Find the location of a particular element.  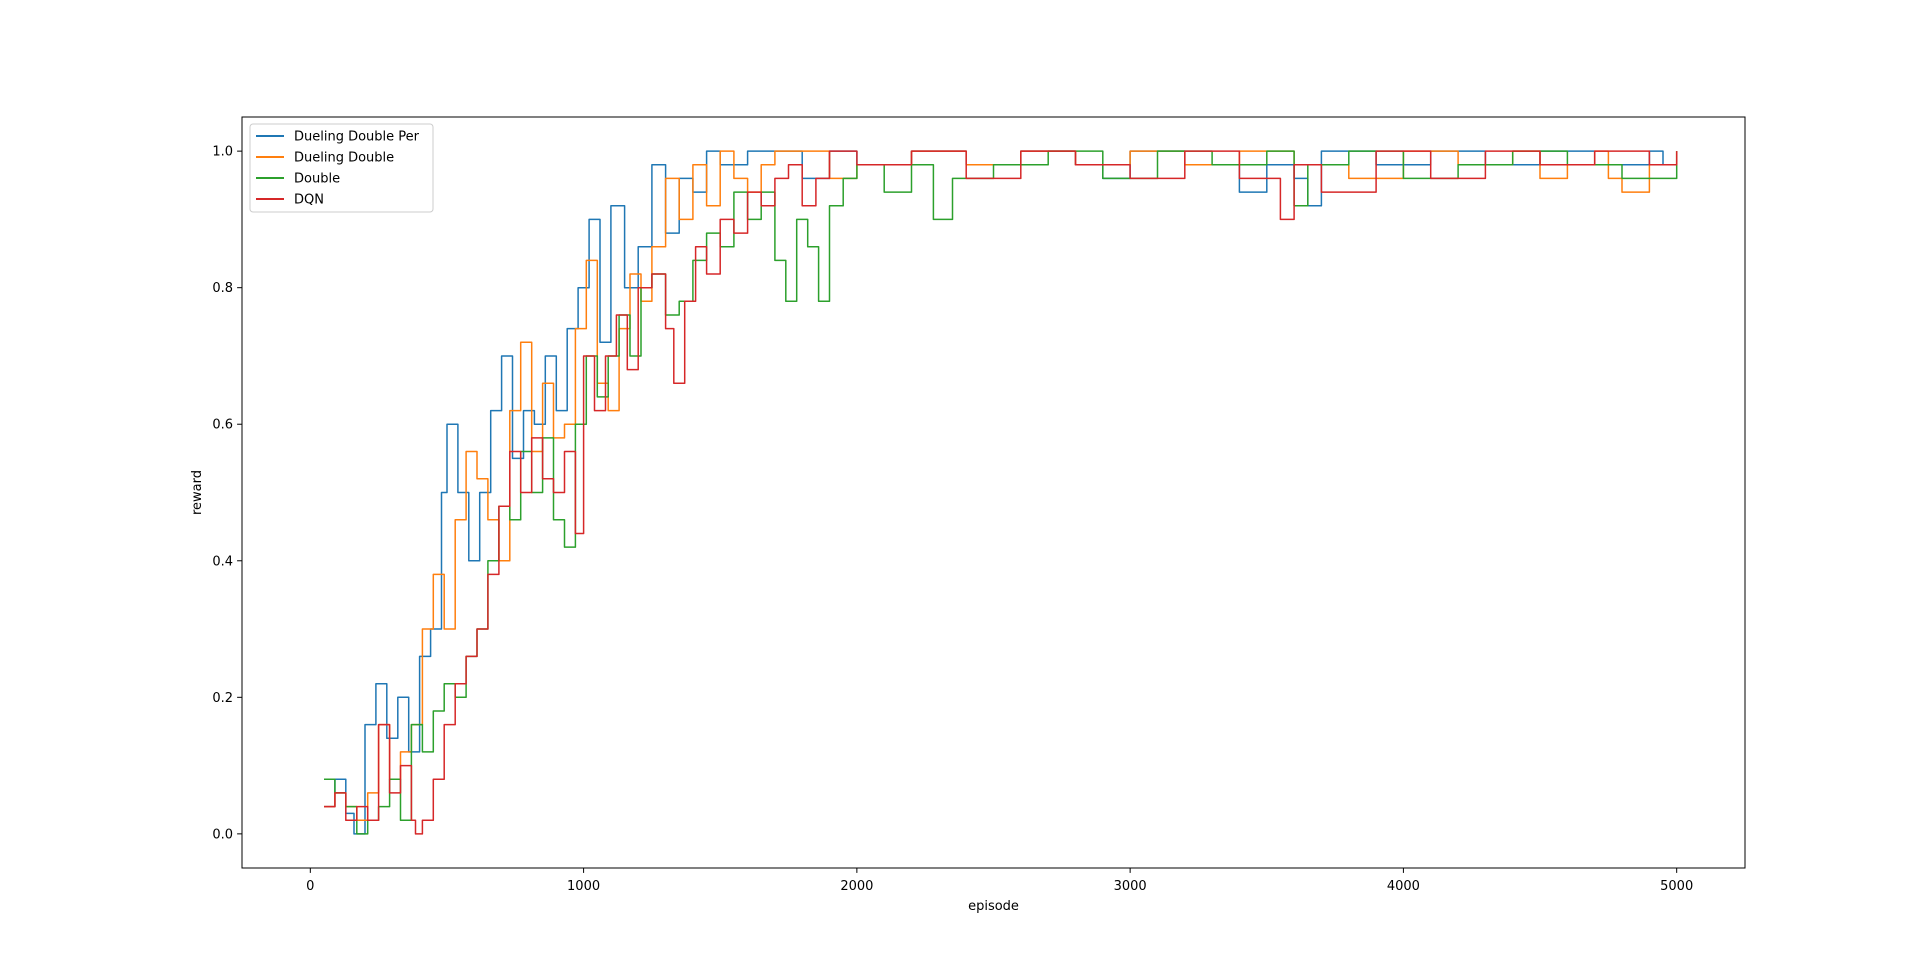

x-tick-label: 1000 is located at coordinates (583, 886).